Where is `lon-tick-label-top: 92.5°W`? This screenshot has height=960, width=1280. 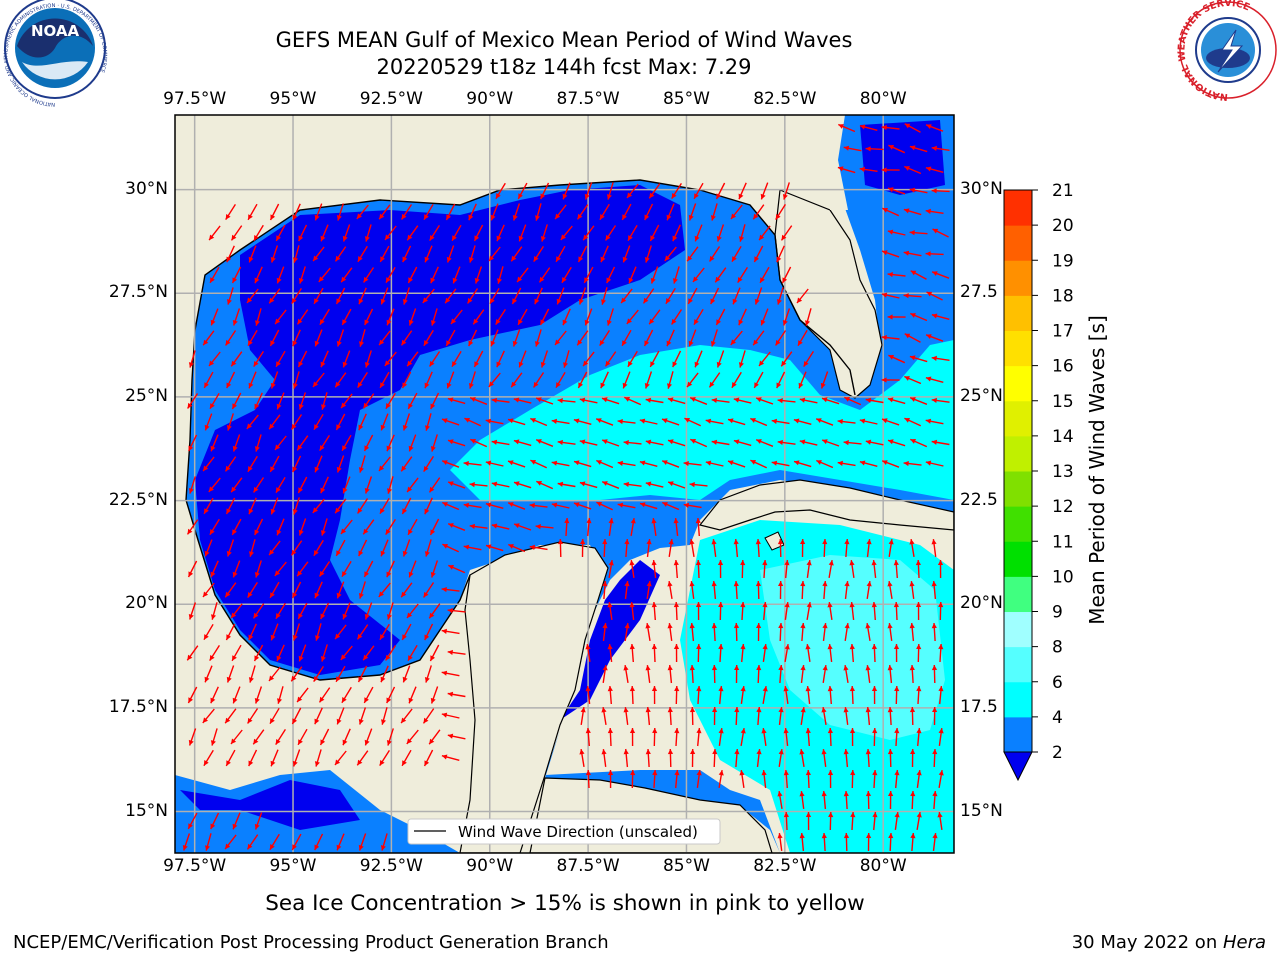
lon-tick-label-top: 92.5°W is located at coordinates (391, 99).